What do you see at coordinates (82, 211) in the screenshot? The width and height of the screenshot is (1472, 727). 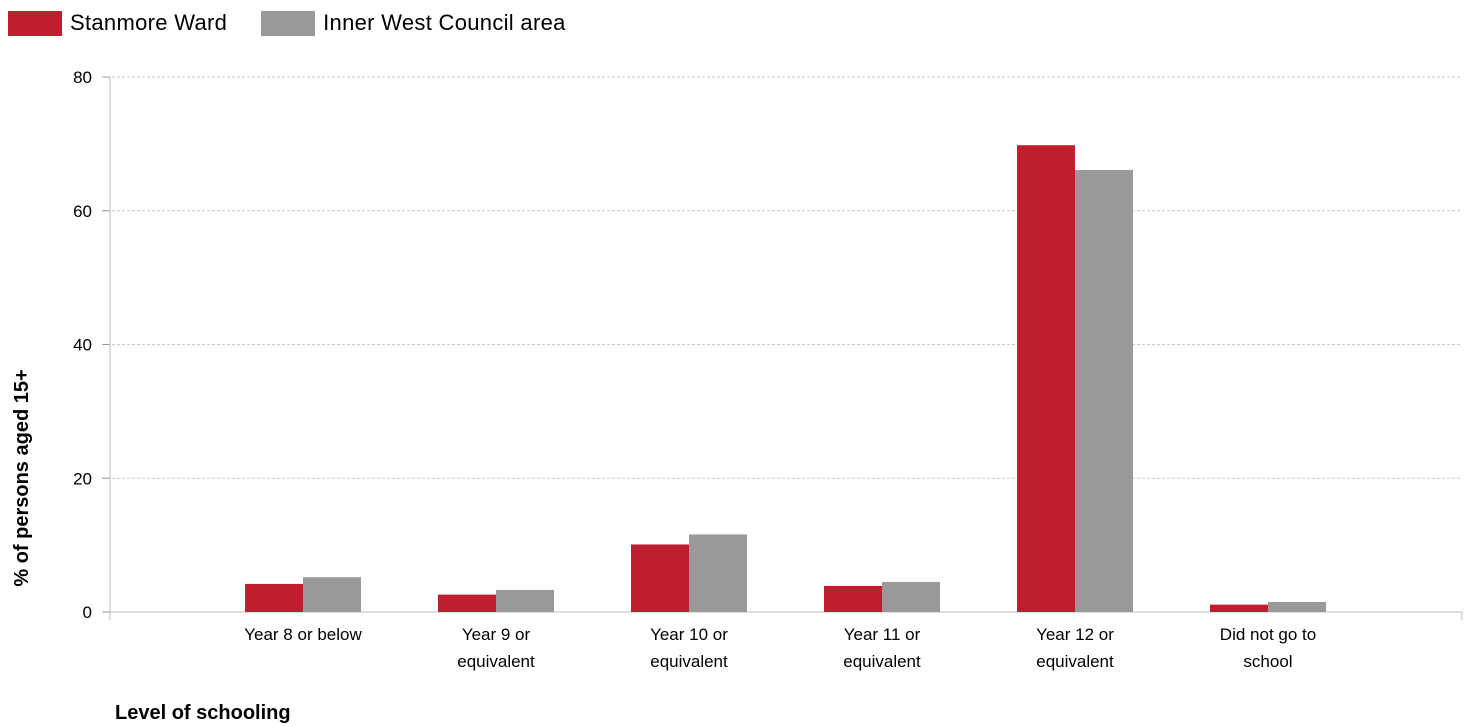 I see `y-tick-label-60: 60` at bounding box center [82, 211].